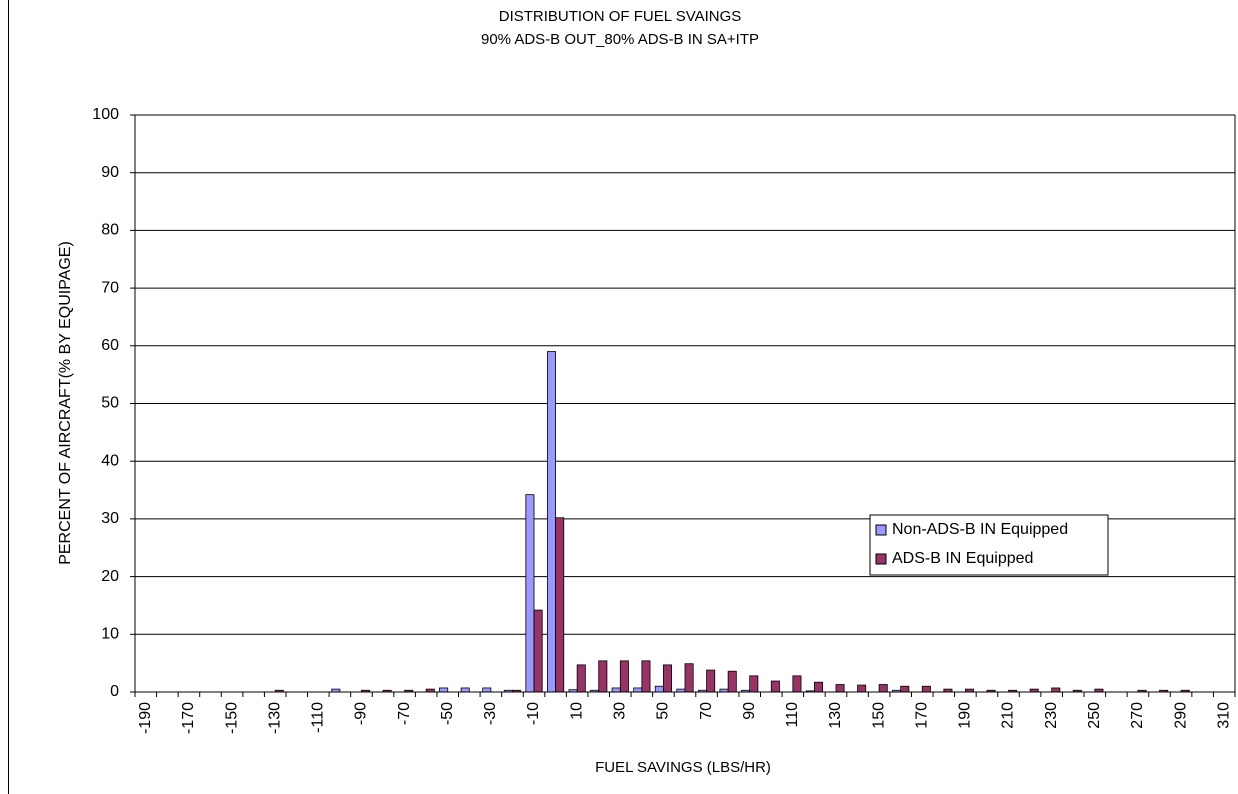  I want to click on x-tick-label: 50, so click(663, 711).